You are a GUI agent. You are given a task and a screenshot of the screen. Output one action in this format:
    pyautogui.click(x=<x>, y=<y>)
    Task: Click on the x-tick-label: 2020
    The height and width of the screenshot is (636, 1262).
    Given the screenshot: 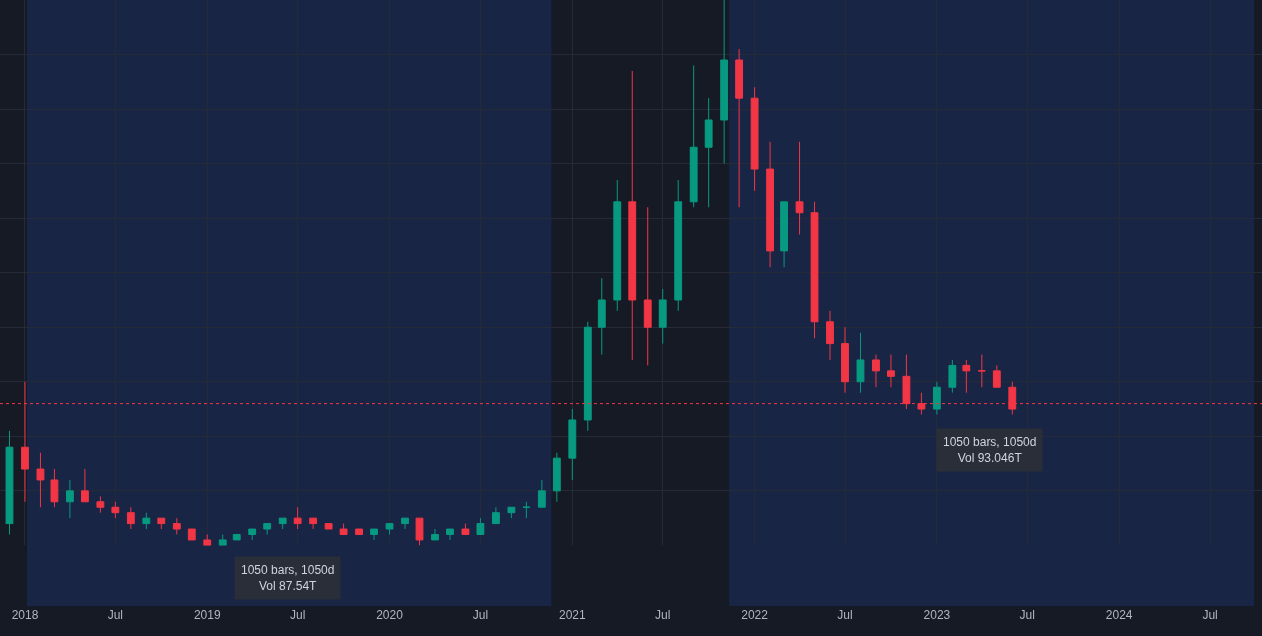 What is the action you would take?
    pyautogui.click(x=390, y=615)
    